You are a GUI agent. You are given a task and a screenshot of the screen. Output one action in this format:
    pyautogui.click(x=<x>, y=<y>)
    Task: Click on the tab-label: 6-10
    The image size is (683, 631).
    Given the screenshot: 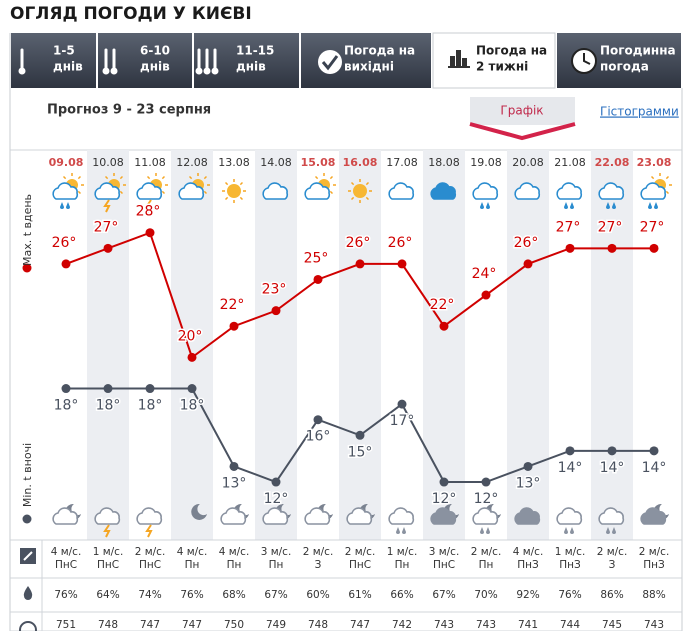 What is the action you would take?
    pyautogui.click(x=155, y=51)
    